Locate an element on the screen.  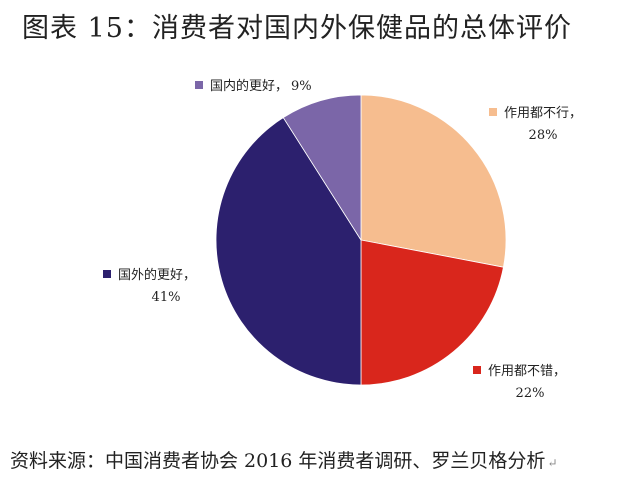
label-slice-1: 作用都不错， 22% is located at coordinates (519, 382).